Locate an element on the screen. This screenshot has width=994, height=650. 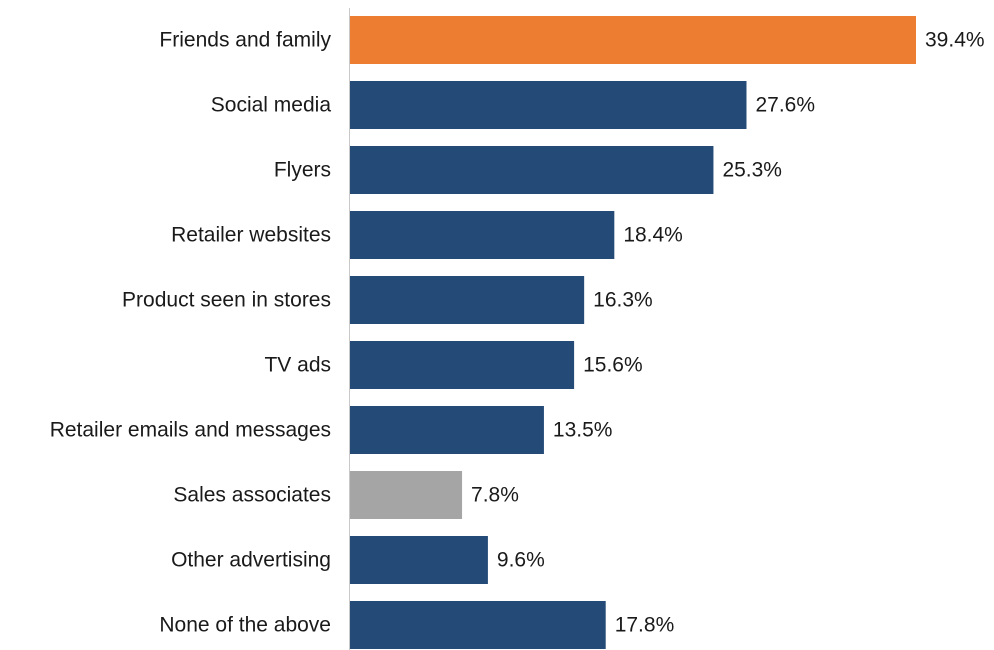
value-label: 39.4% is located at coordinates (955, 40).